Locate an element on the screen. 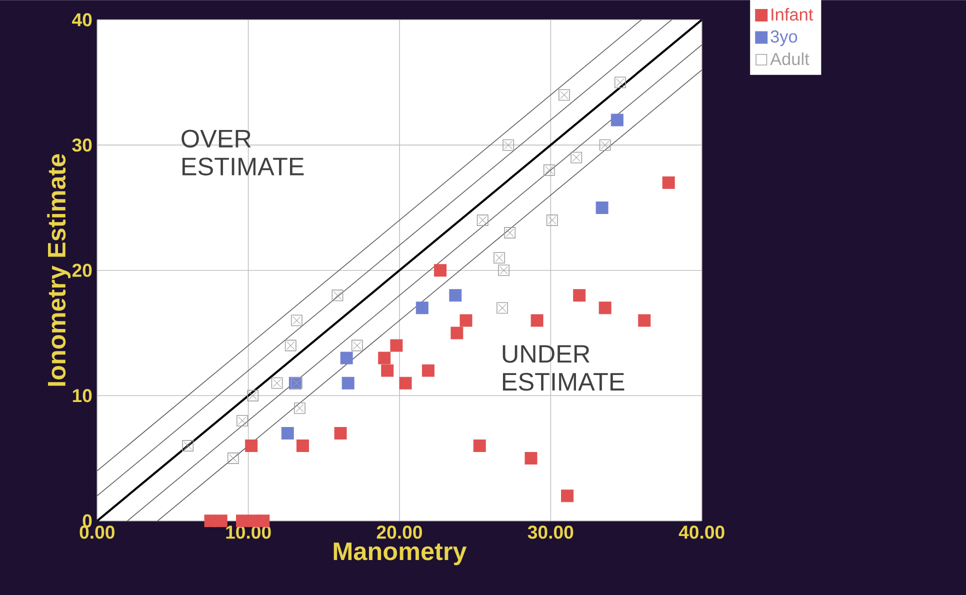 This screenshot has width=966, height=595. legend-label: Adult is located at coordinates (790, 59).